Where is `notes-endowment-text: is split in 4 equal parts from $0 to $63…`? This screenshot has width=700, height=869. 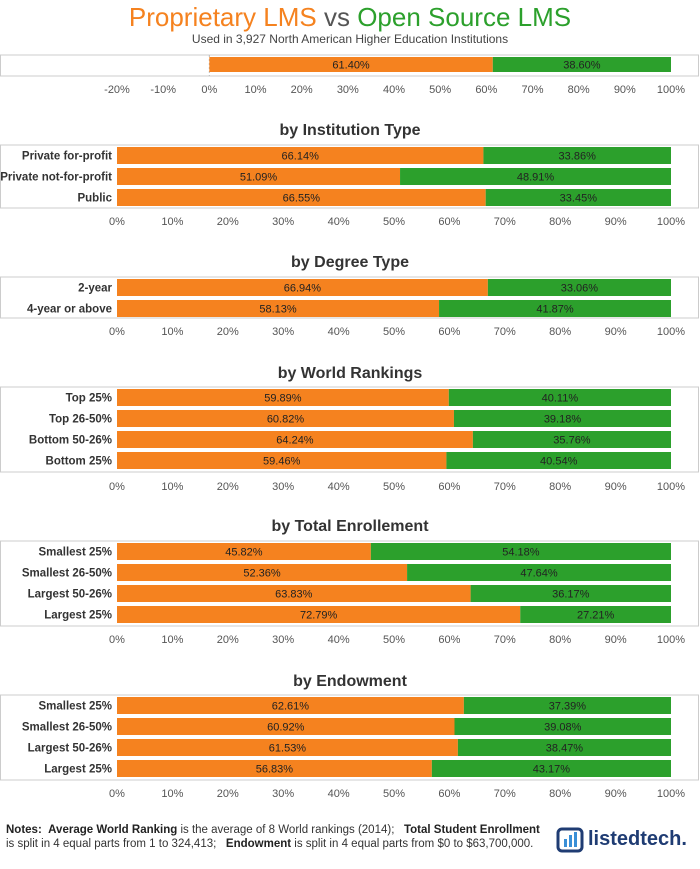 notes-endowment-text: is split in 4 equal parts from $0 to $63… is located at coordinates (412, 844).